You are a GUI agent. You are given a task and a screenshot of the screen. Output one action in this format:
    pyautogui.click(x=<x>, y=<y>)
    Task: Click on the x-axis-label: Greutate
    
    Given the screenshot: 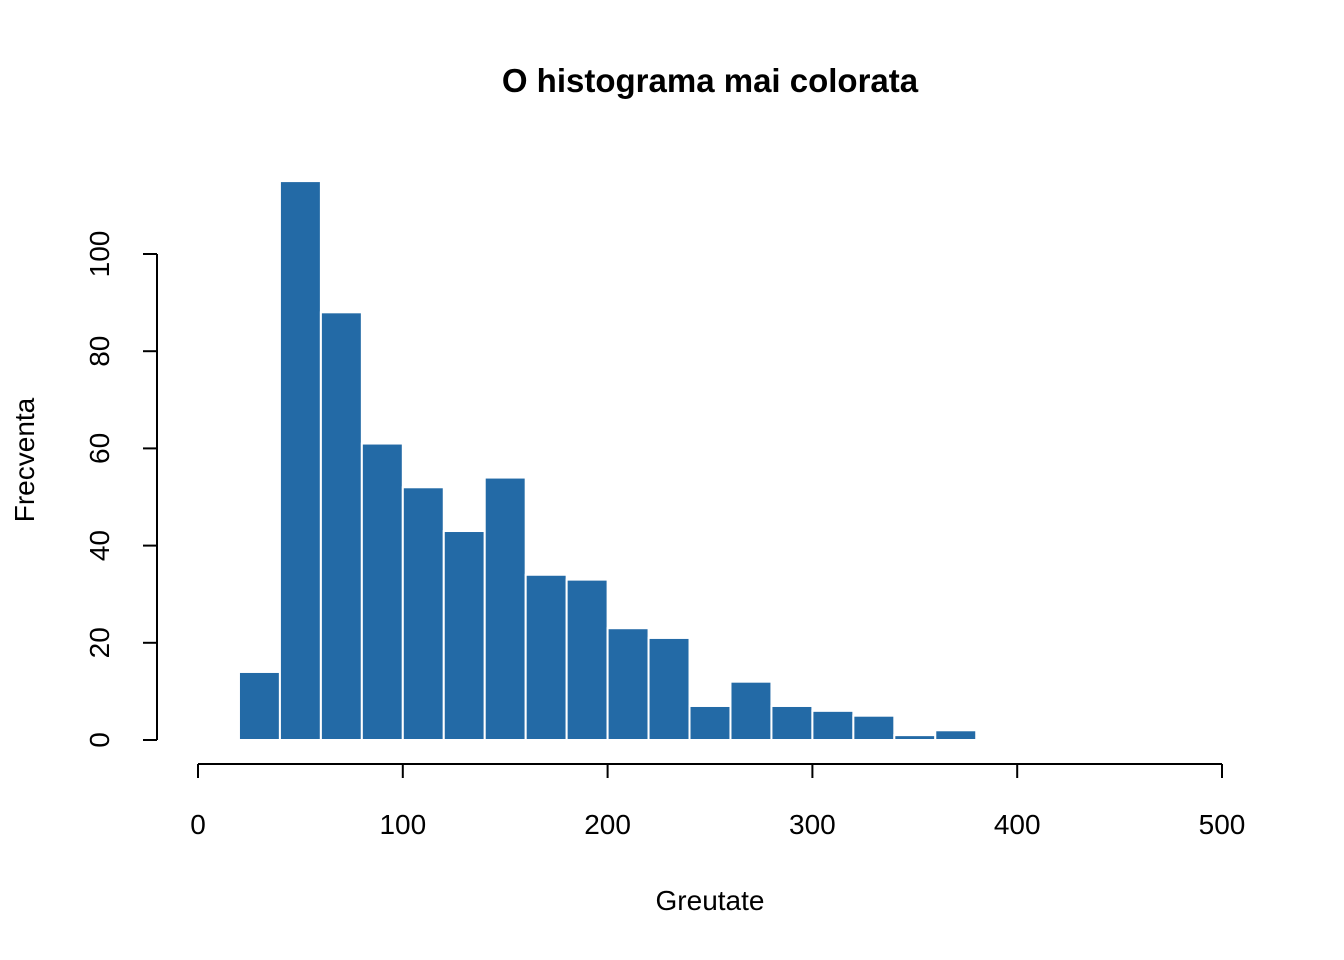 What is the action you would take?
    pyautogui.click(x=710, y=900)
    